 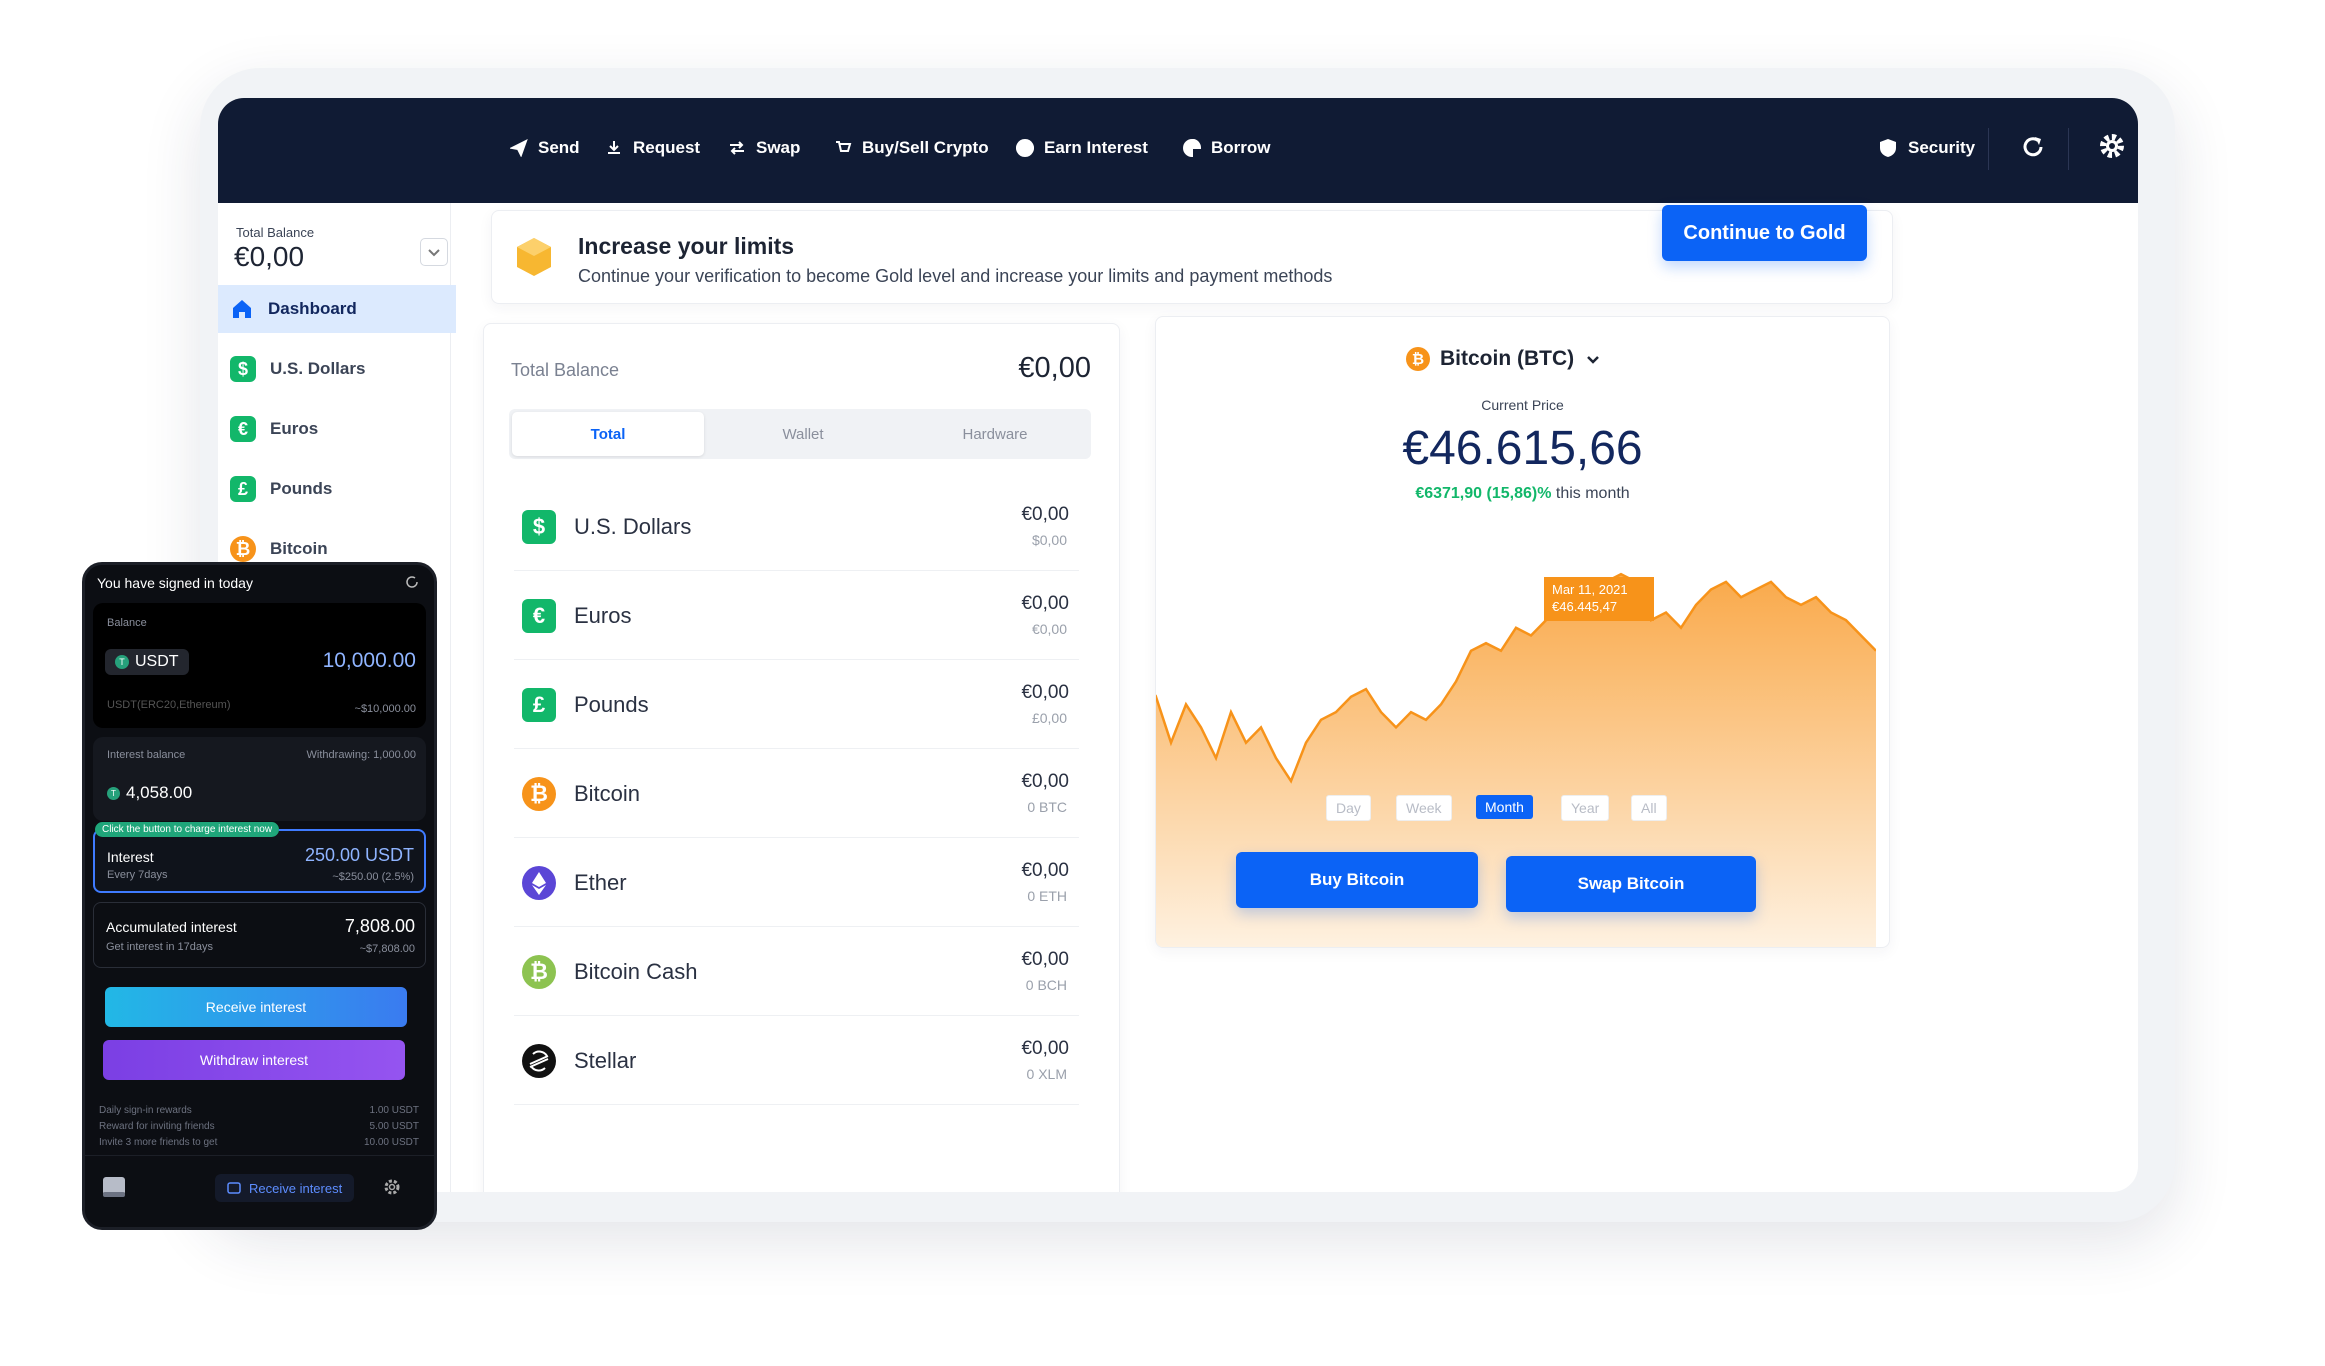 I want to click on nav-icon, so click(x=1192, y=148).